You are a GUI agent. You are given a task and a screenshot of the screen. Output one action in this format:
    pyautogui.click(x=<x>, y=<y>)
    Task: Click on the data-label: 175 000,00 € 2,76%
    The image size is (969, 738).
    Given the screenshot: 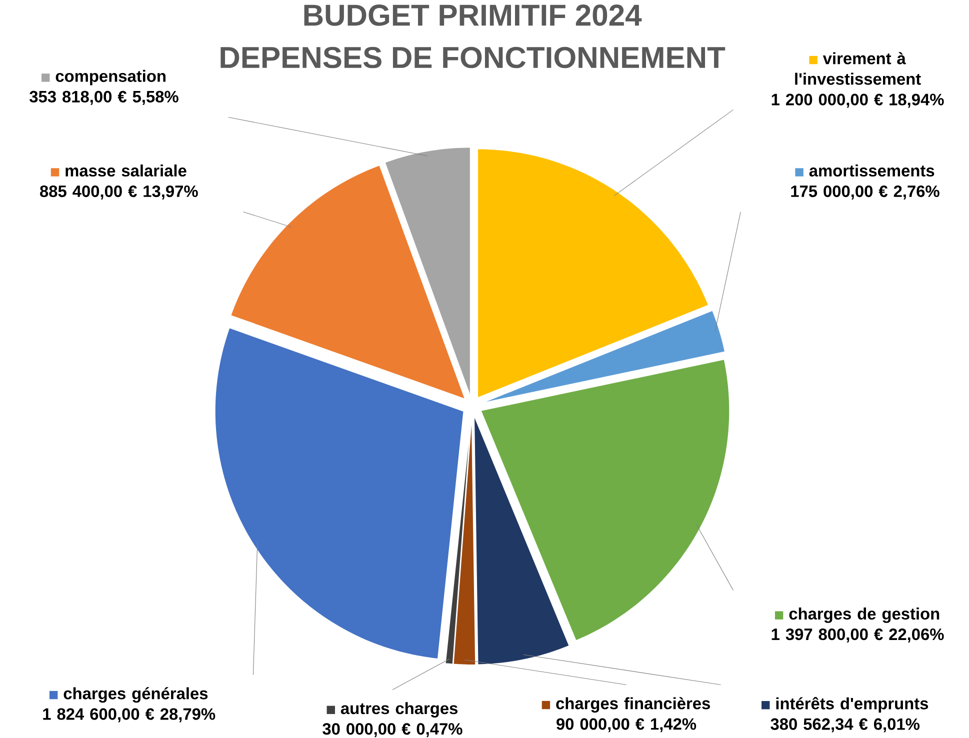 What is the action you would take?
    pyautogui.click(x=865, y=192)
    